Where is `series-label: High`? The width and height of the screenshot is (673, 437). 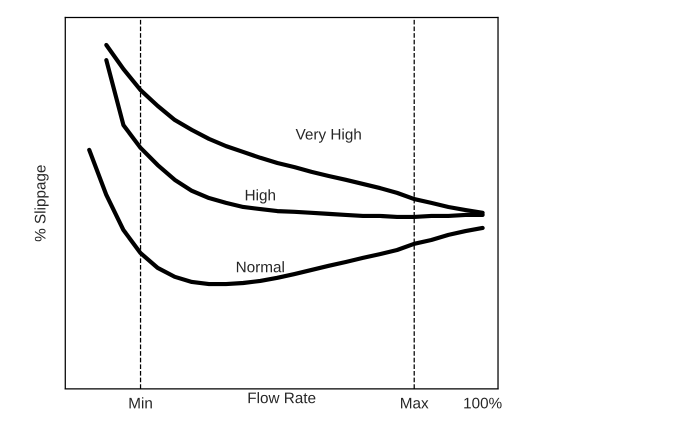
series-label: High is located at coordinates (260, 196).